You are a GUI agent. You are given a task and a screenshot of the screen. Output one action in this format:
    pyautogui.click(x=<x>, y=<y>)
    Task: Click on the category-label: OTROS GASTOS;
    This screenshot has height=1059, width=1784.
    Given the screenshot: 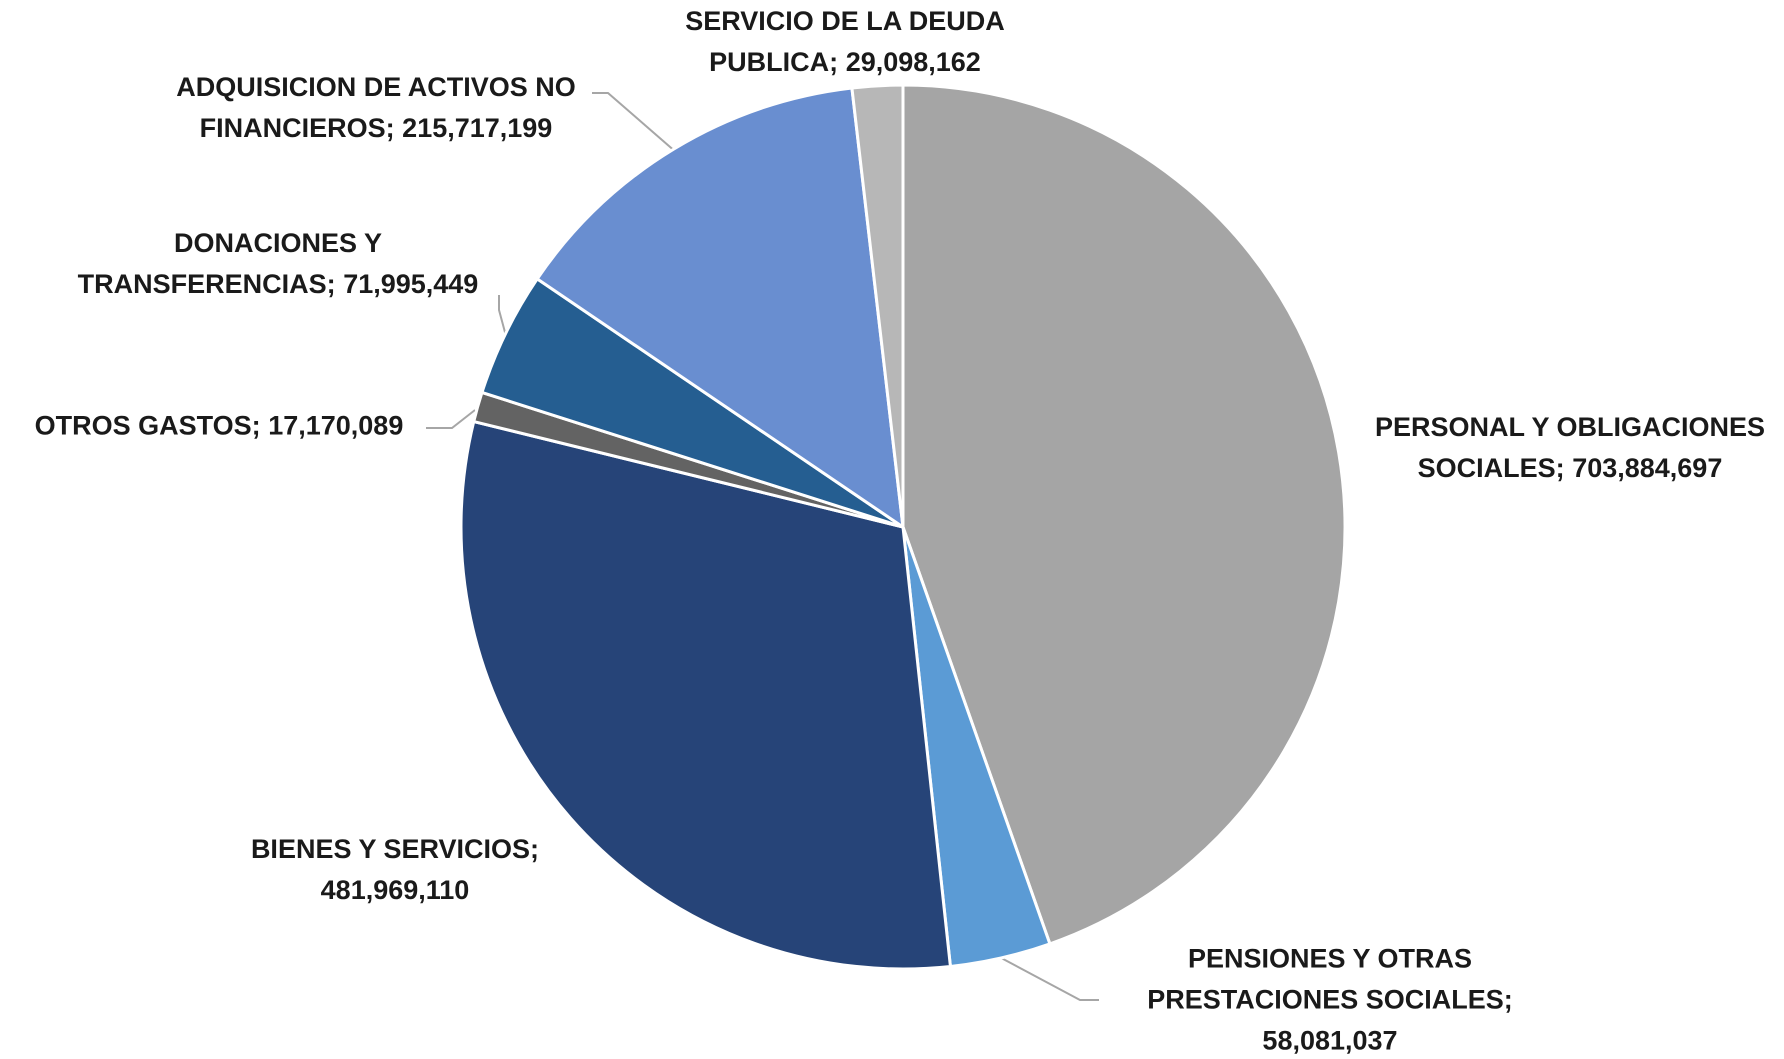 What is the action you would take?
    pyautogui.click(x=147, y=425)
    